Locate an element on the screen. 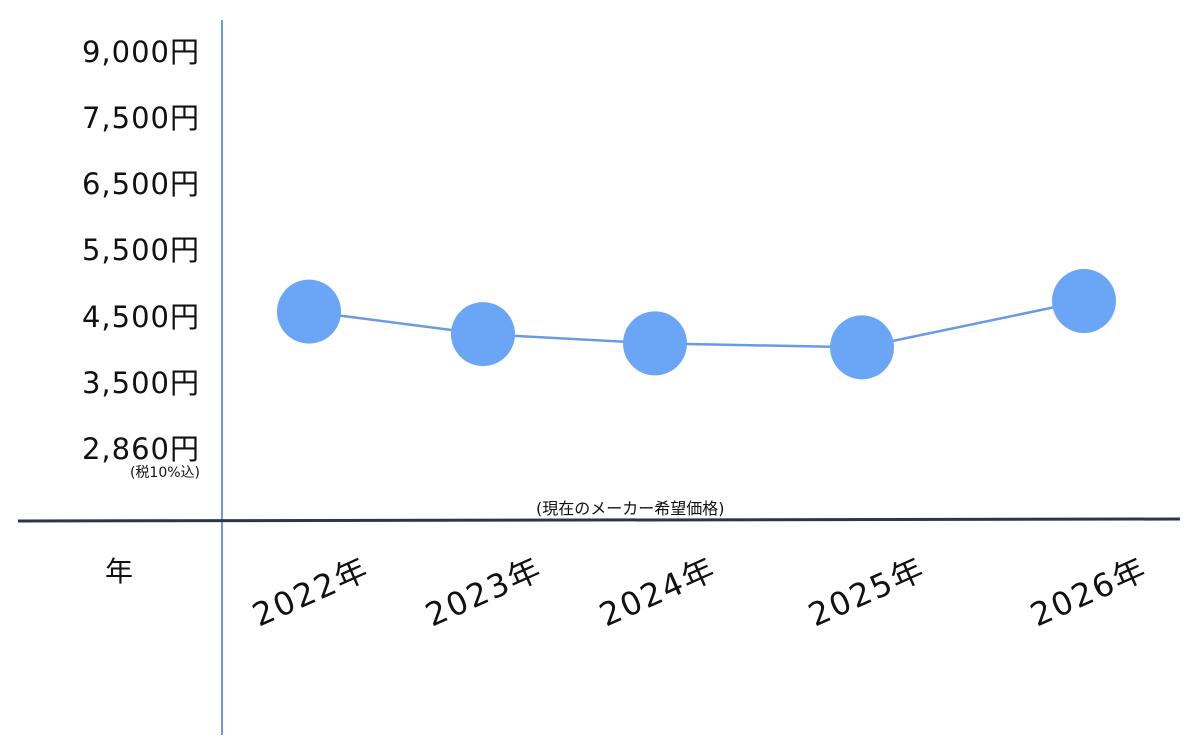  y-tick-label: 6,500円 is located at coordinates (140, 184).